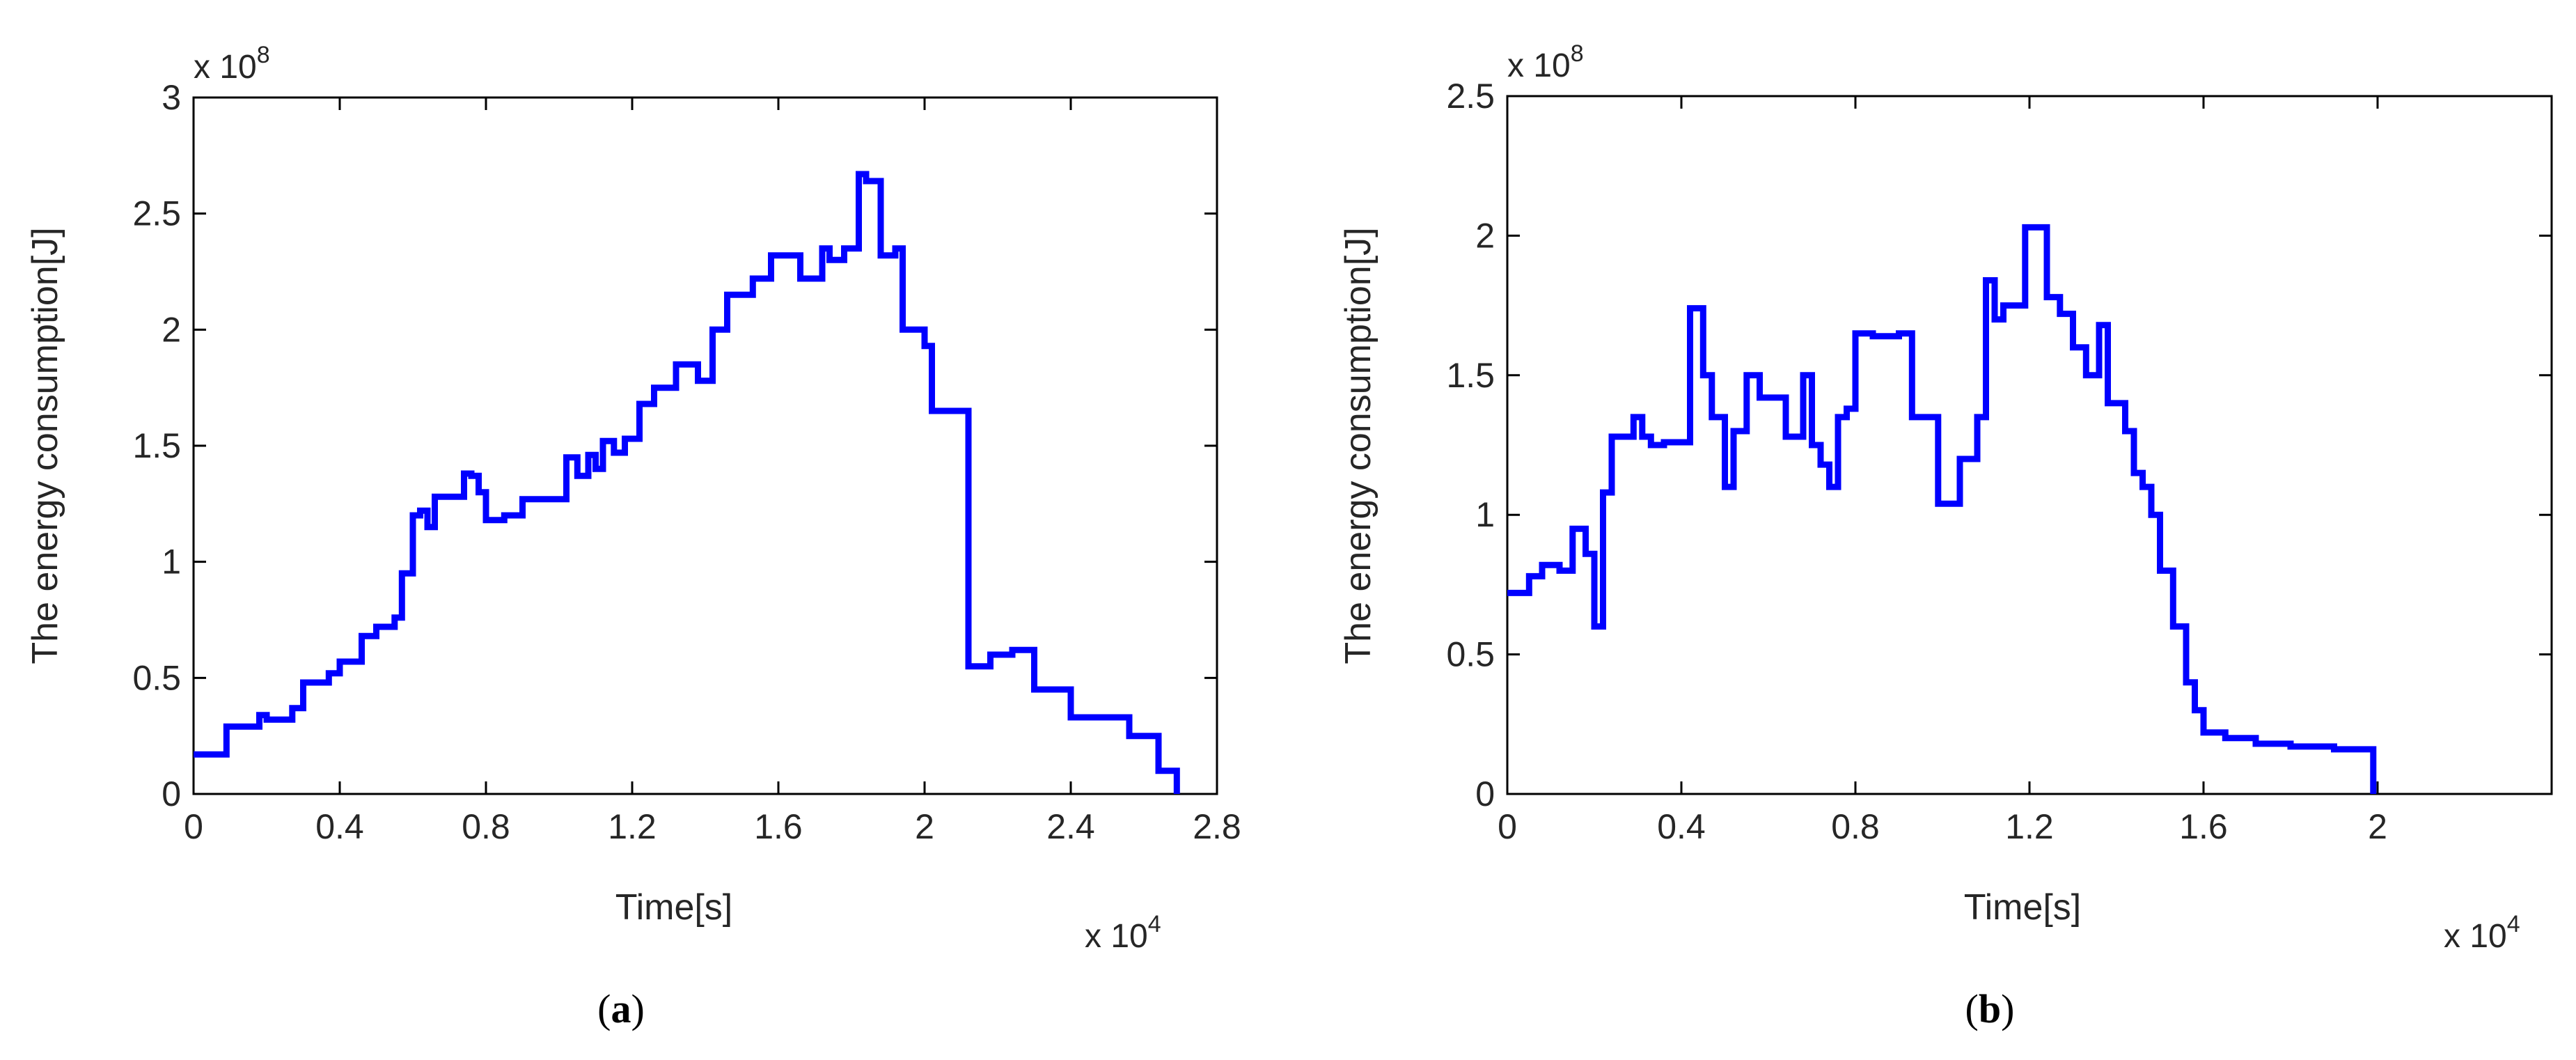 This screenshot has height=1060, width=2576. What do you see at coordinates (171, 97) in the screenshot?
I see `y-tick-label: 3` at bounding box center [171, 97].